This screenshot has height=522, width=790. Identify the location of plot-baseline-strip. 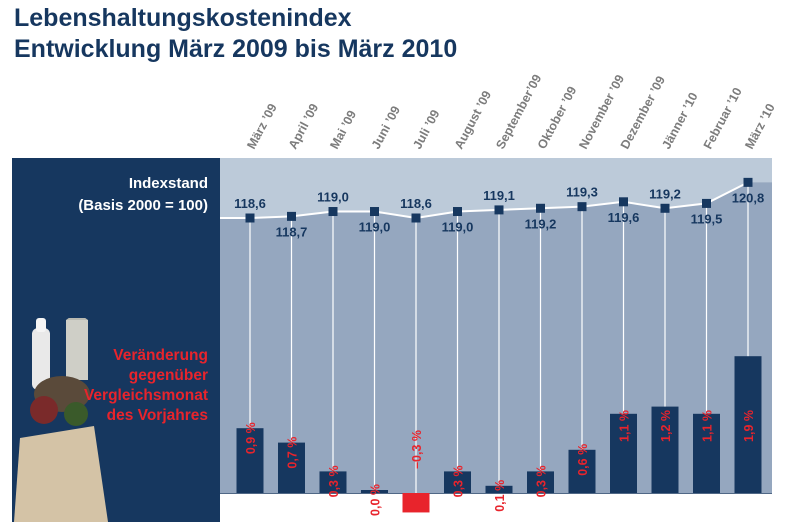
(496, 507).